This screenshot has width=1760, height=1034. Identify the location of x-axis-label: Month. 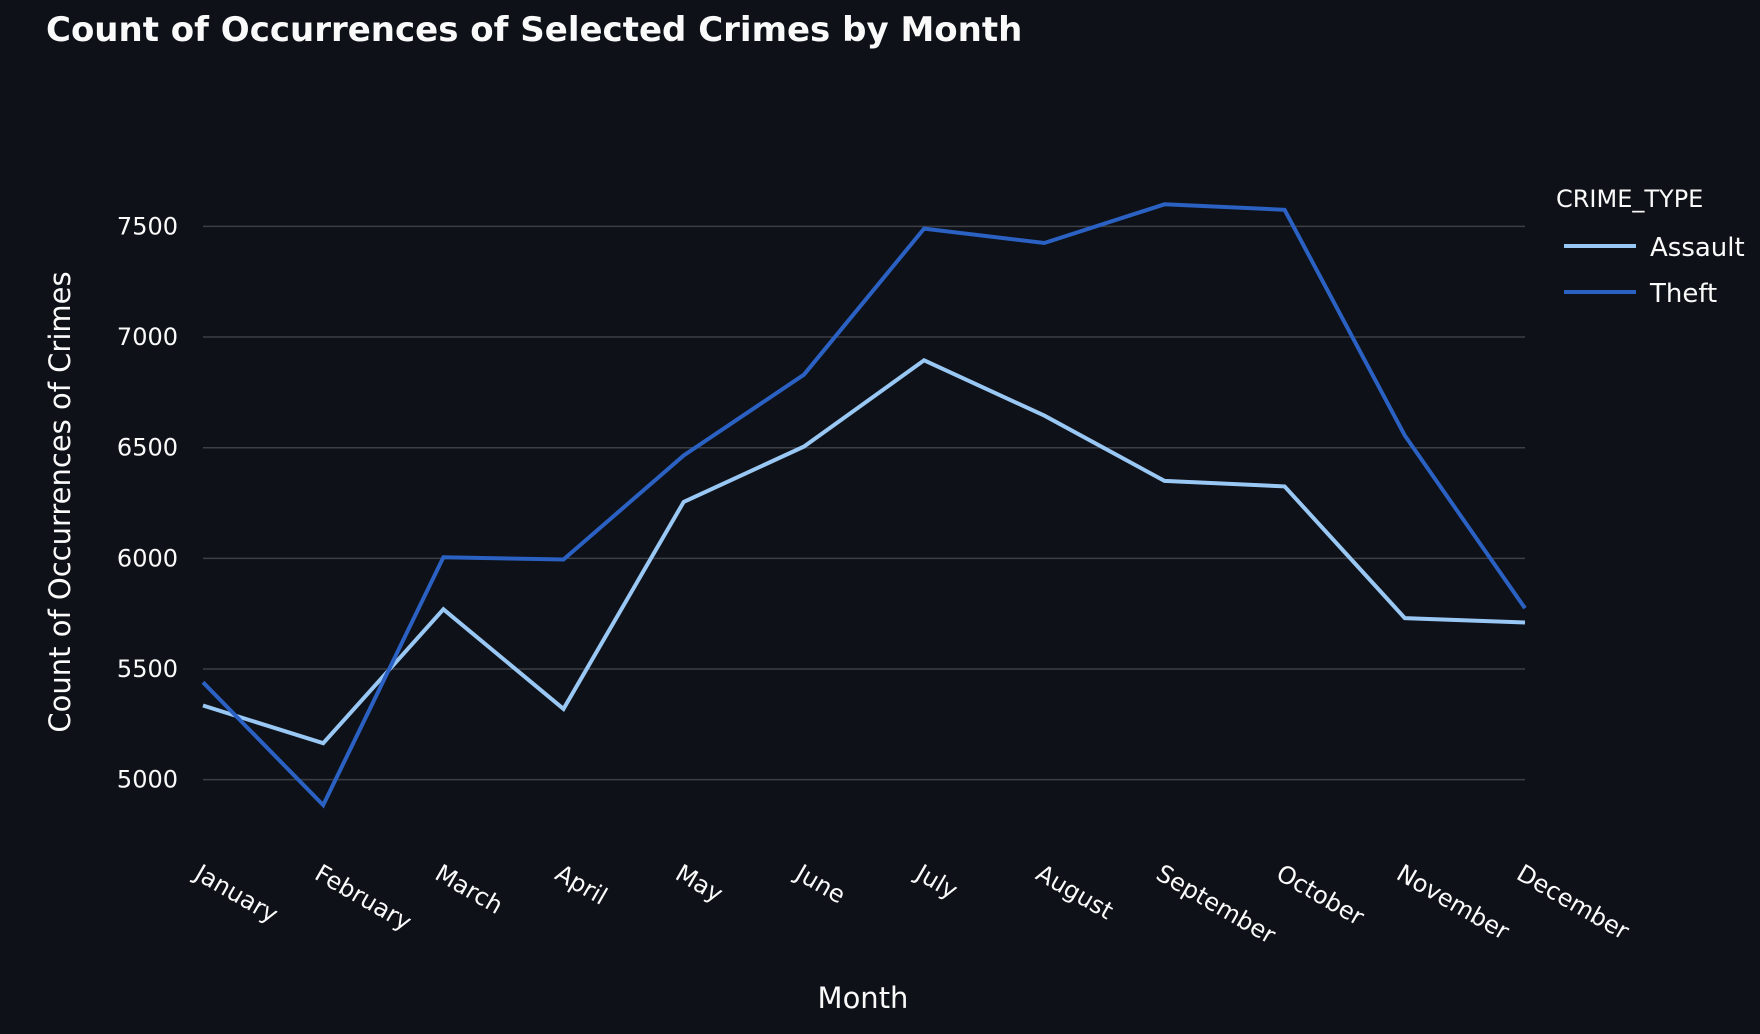
(863, 998).